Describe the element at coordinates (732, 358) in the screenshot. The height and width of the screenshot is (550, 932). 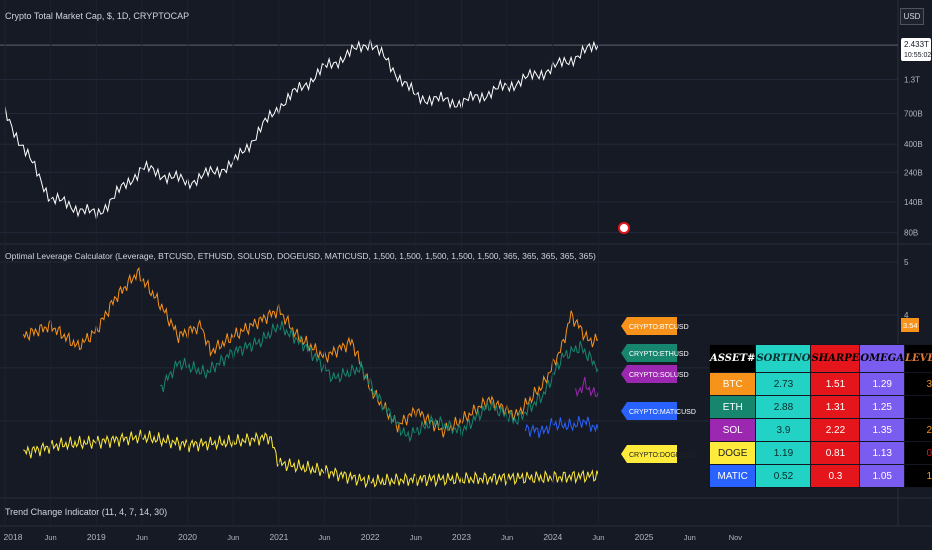
I see `header-asset: ASSET#` at that location.